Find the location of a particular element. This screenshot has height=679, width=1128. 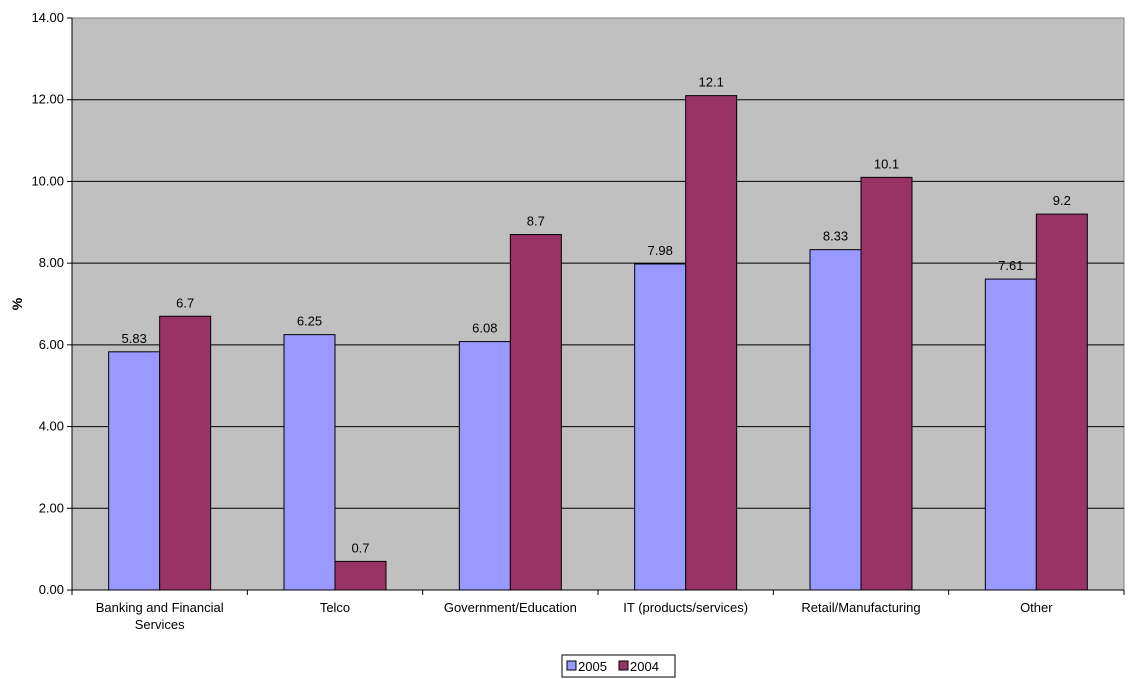

y-tick-label: 2.00 is located at coordinates (51, 507).